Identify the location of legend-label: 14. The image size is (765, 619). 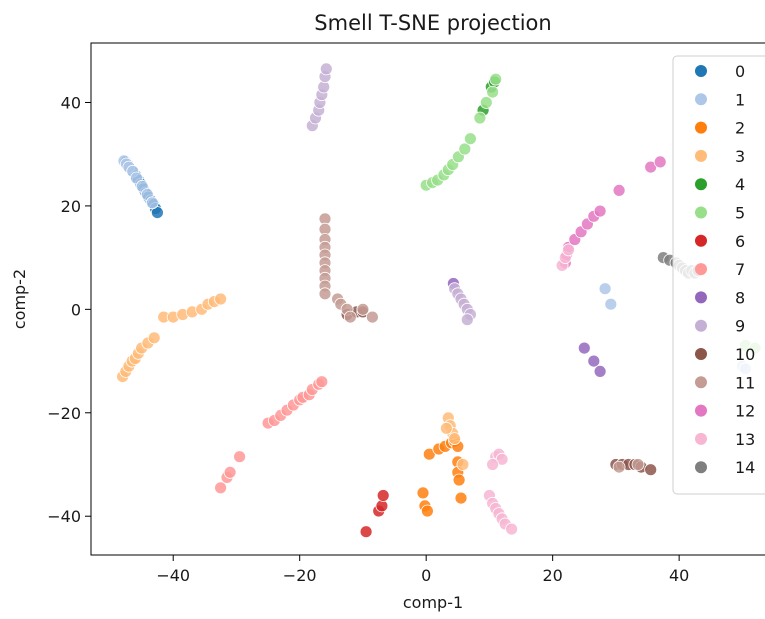
(745, 467).